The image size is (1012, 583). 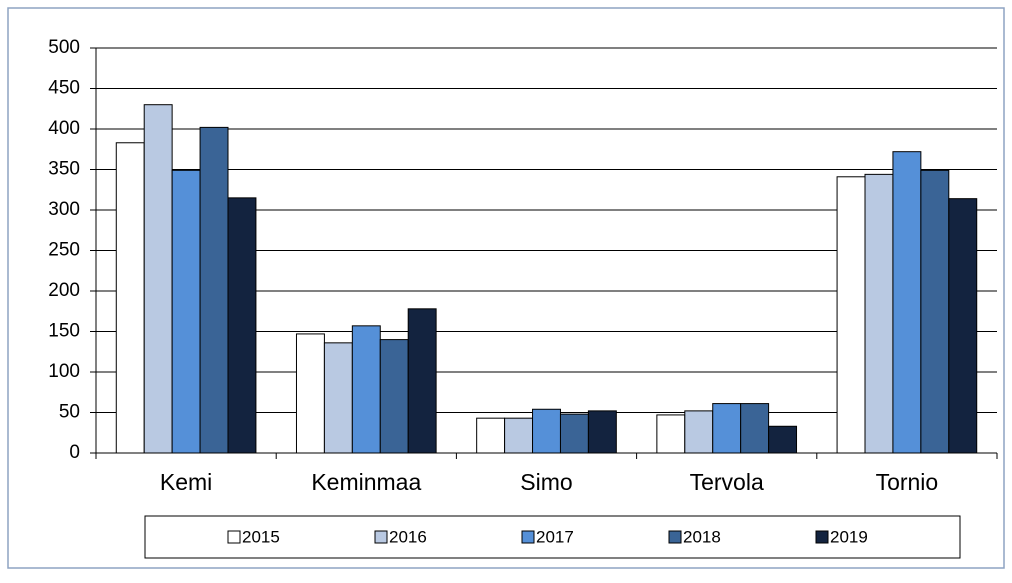 I want to click on y-tick-label: 500, so click(x=64, y=47).